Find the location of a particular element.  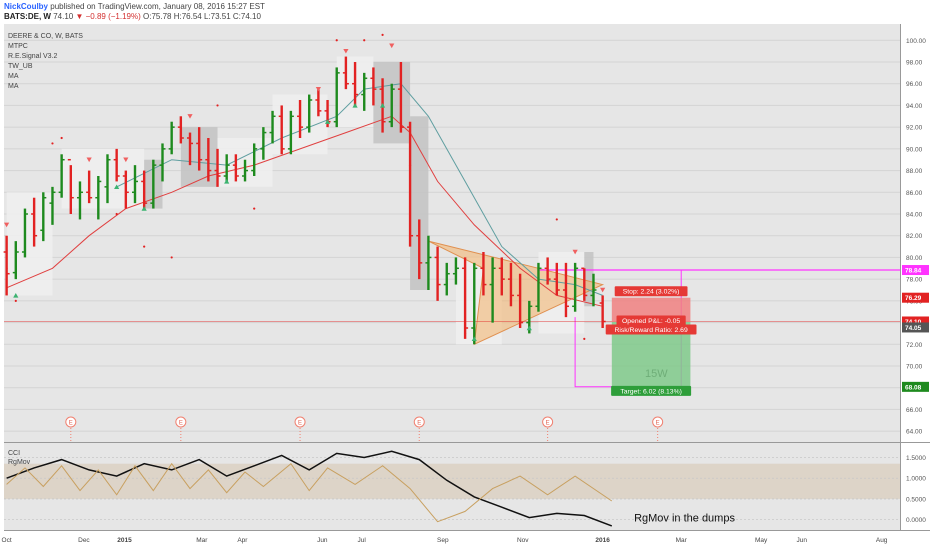

y-tick-label: 80.00 is located at coordinates (914, 258).